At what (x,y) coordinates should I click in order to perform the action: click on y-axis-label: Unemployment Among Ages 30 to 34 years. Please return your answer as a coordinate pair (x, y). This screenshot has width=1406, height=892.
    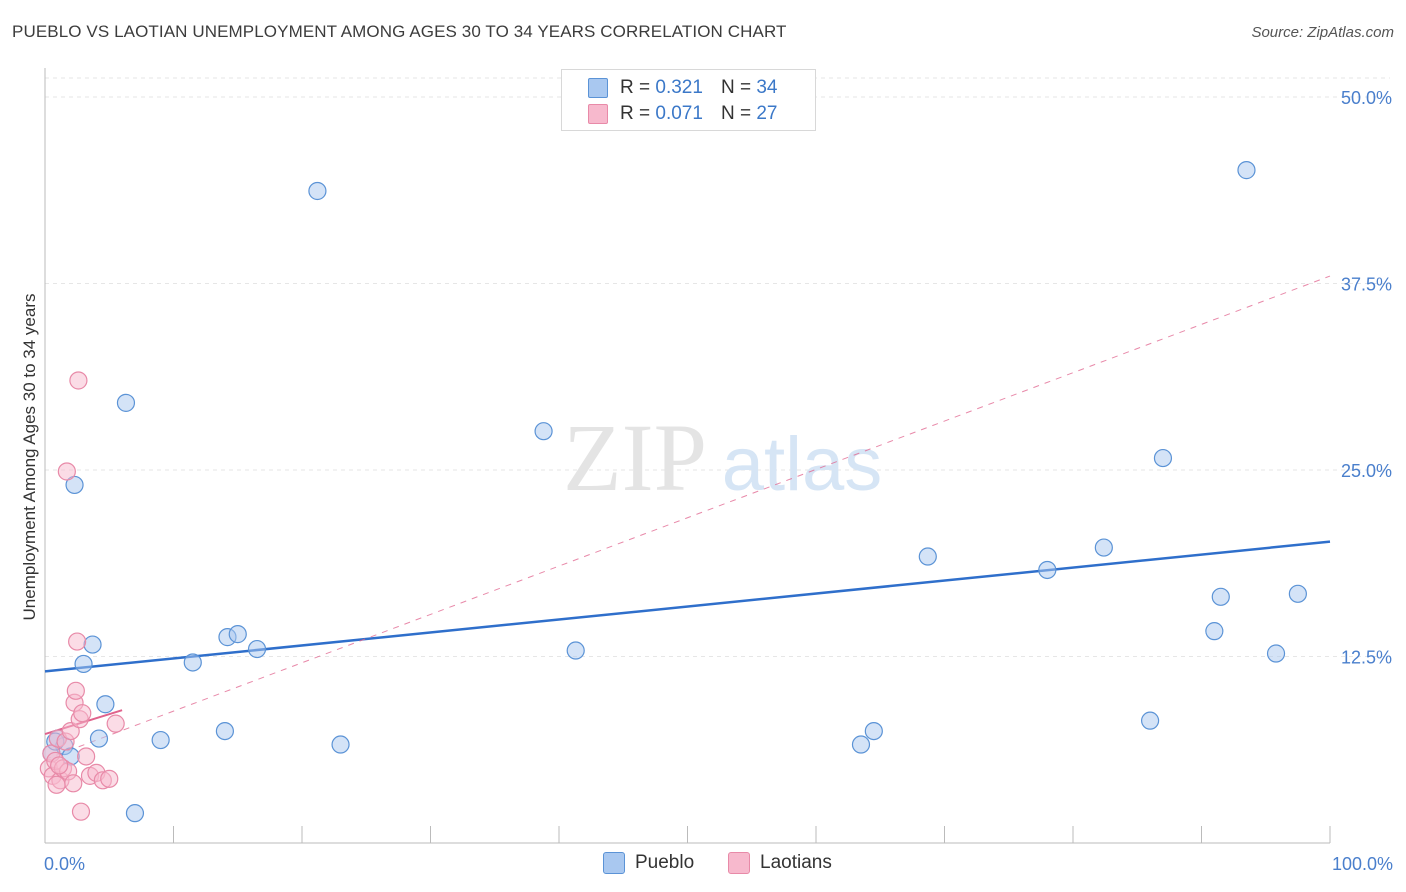
    Looking at the image, I should click on (29, 457).